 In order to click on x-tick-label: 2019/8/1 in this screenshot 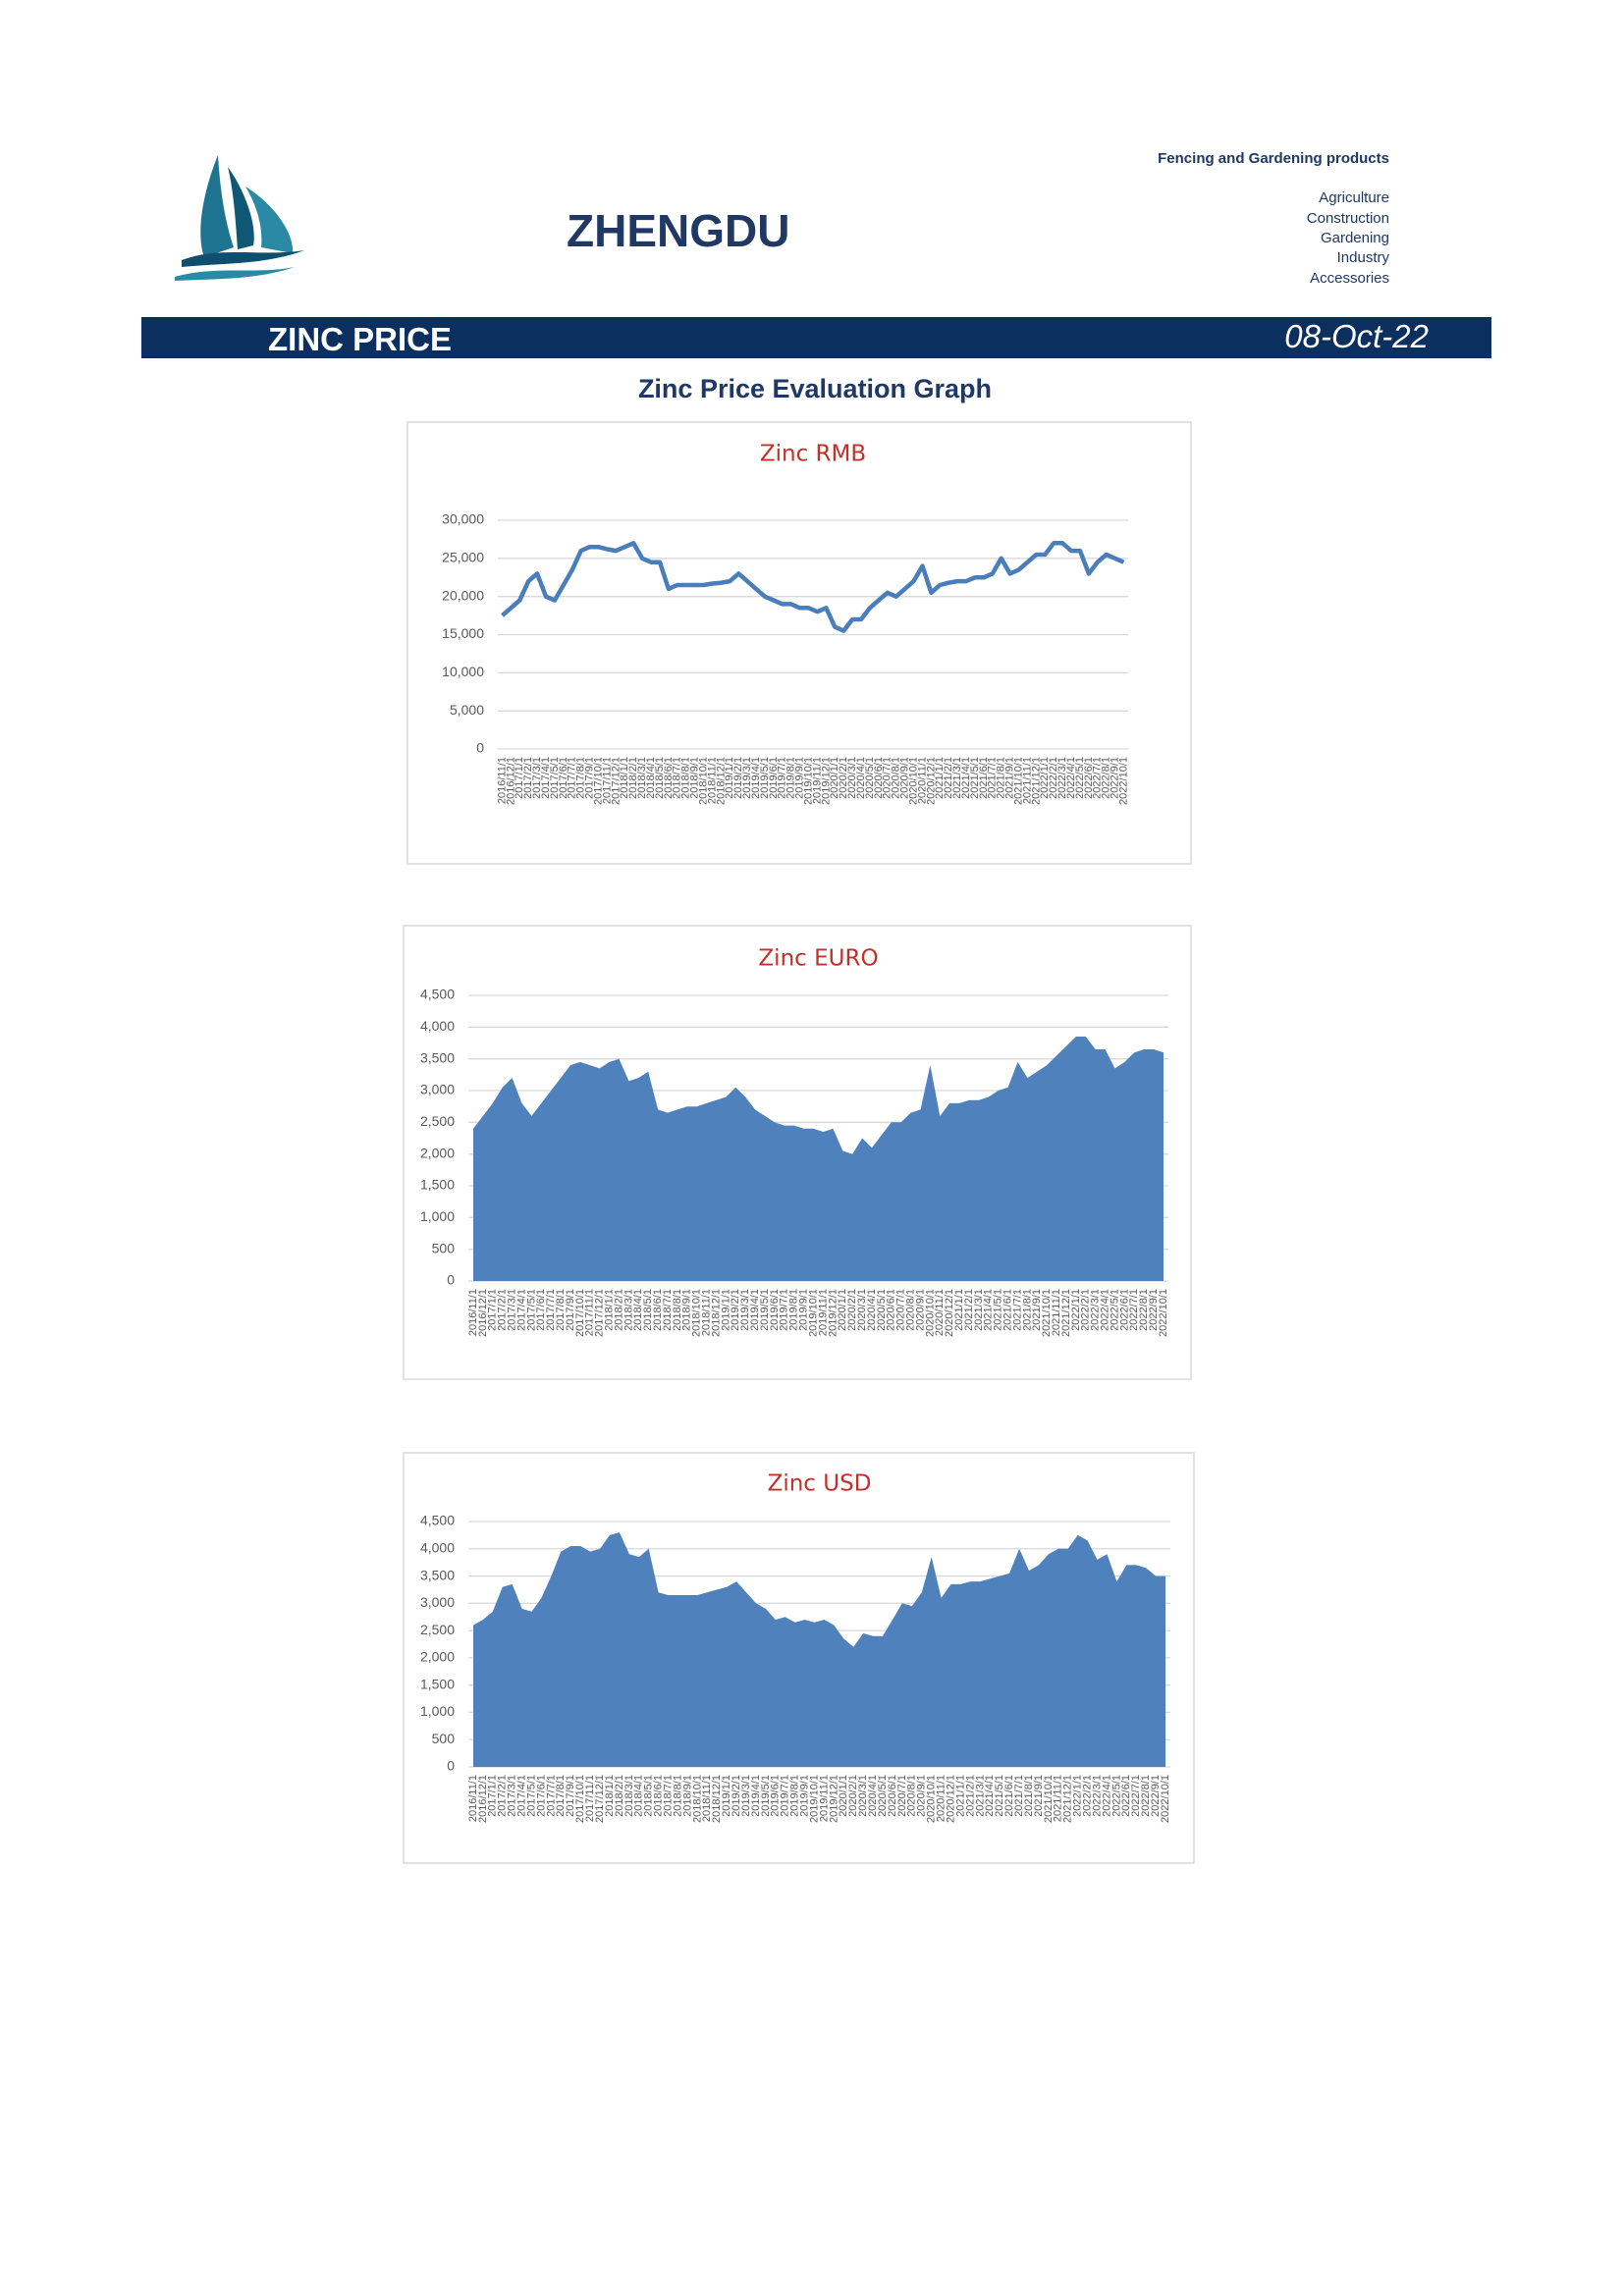, I will do `click(794, 1310)`.